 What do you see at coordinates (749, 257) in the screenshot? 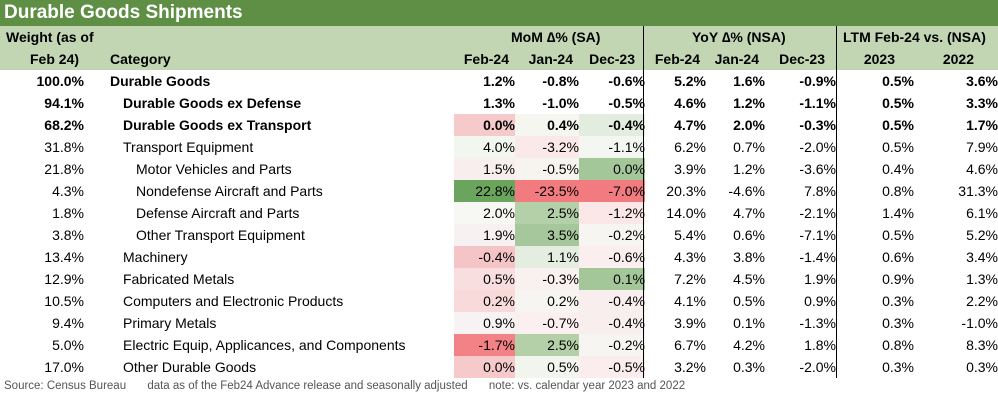
I see `value-cell: 3.8%` at bounding box center [749, 257].